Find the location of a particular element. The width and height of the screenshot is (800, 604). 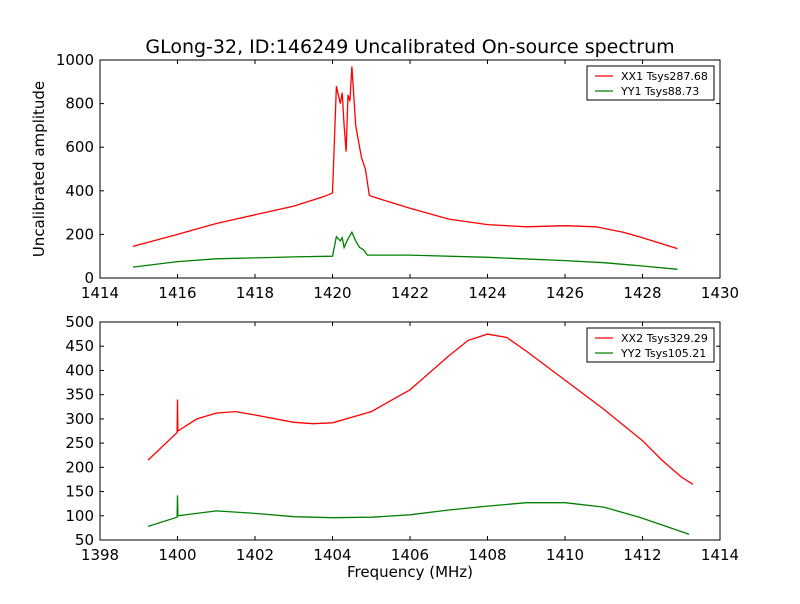

legend-label: XX1 Tsys287.68 is located at coordinates (664, 76).